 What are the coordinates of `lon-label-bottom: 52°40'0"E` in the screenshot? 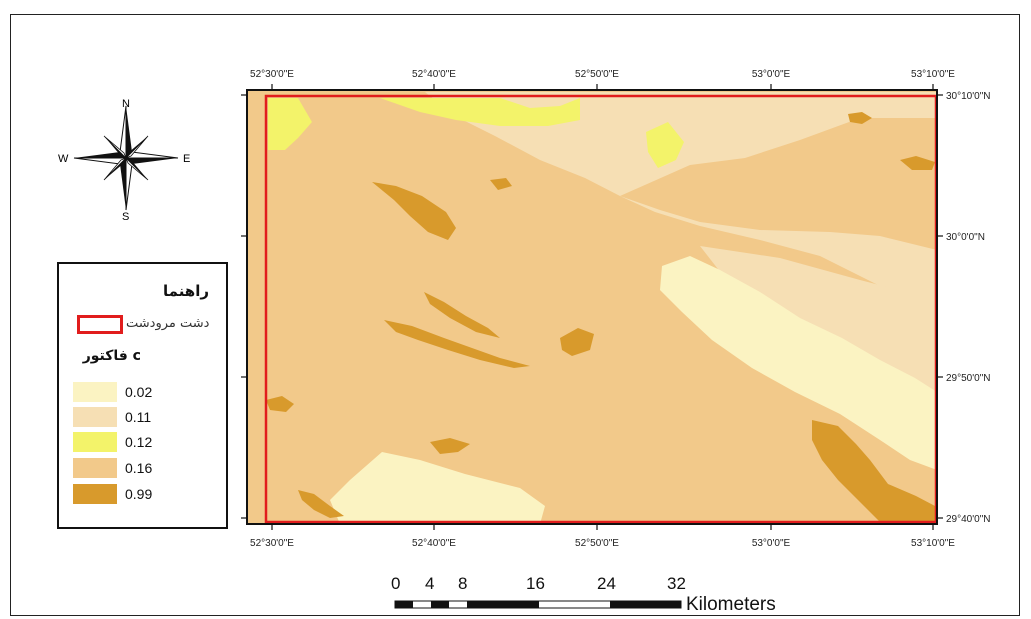 It's located at (434, 543).